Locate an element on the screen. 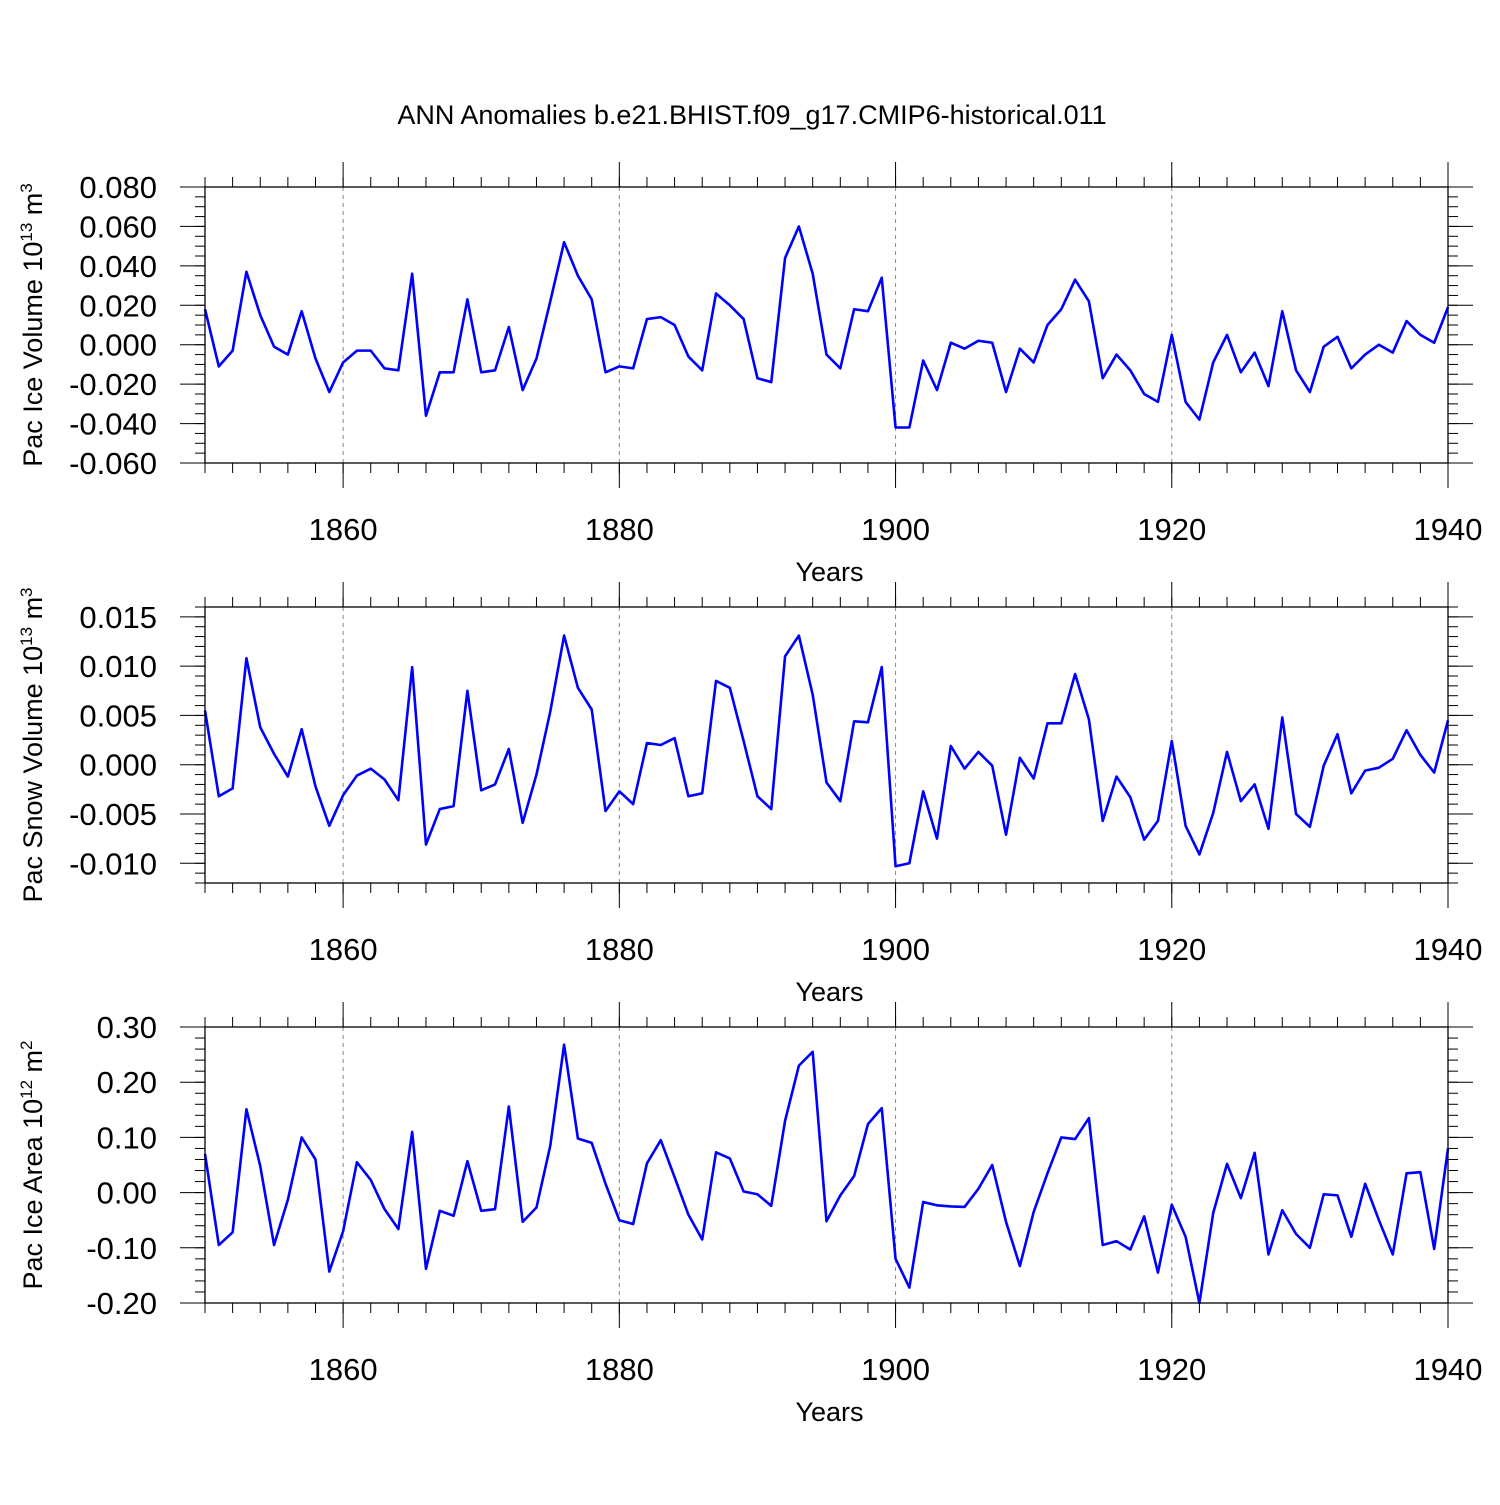 This screenshot has height=1505, width=1500. y-tick-label: 0.005 is located at coordinates (118, 715).